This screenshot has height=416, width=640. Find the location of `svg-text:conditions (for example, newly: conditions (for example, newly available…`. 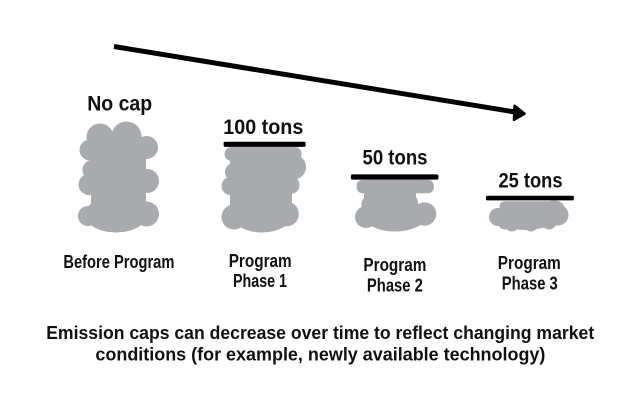

svg-text:conditions (for example, newly: conditions (for example, newly available… is located at coordinates (320, 355).